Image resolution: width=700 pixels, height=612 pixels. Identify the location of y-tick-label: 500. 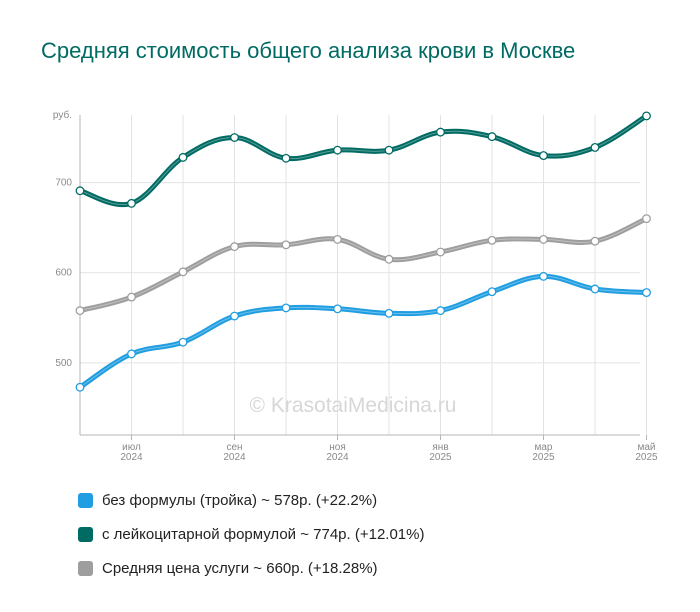
(63, 363).